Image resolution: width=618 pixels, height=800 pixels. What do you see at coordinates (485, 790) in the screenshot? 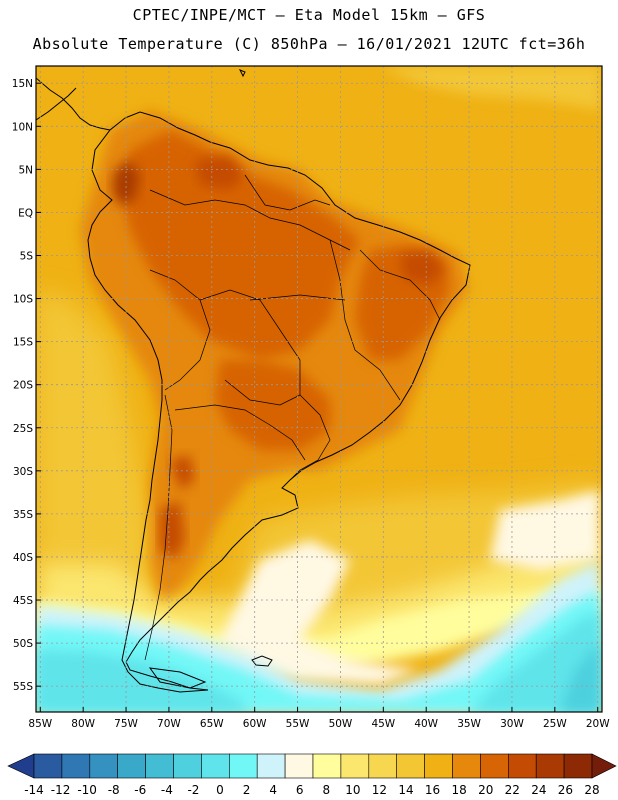
I see `colorbar-label: 20` at bounding box center [485, 790].